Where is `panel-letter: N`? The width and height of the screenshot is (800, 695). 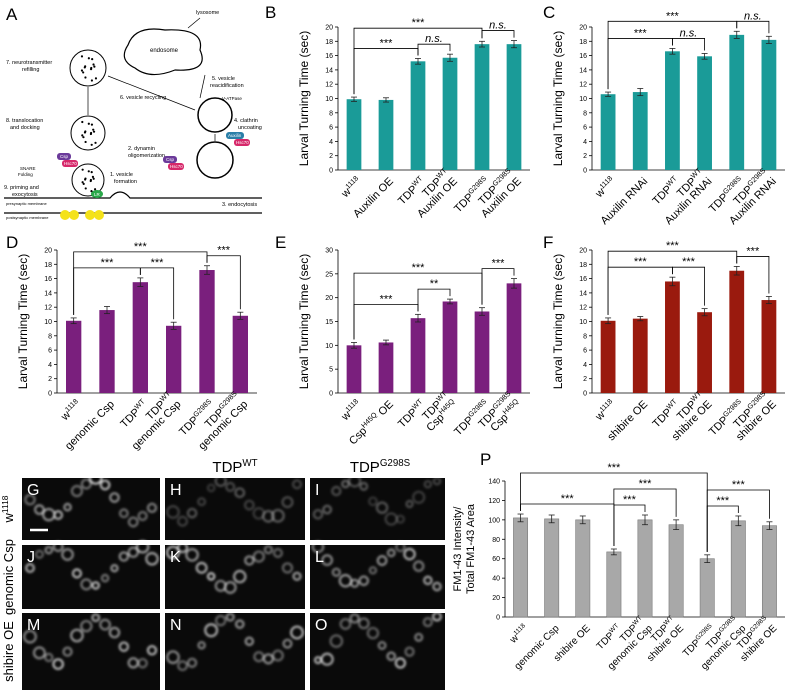
panel-letter: N is located at coordinates (176, 625).